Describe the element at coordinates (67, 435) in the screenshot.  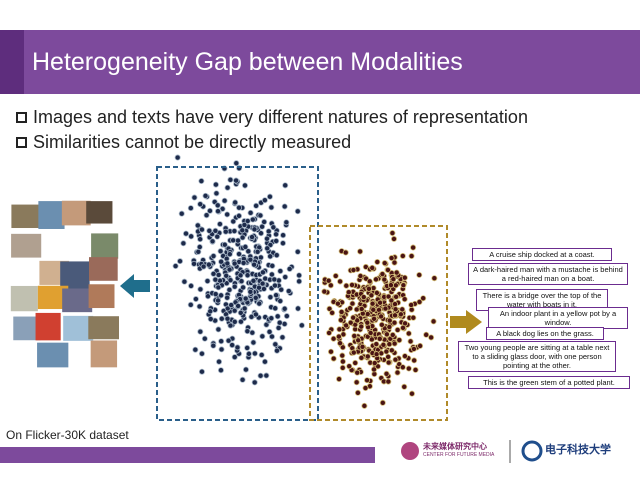
I see `dataset-note: On Flicker-30K dataset` at that location.